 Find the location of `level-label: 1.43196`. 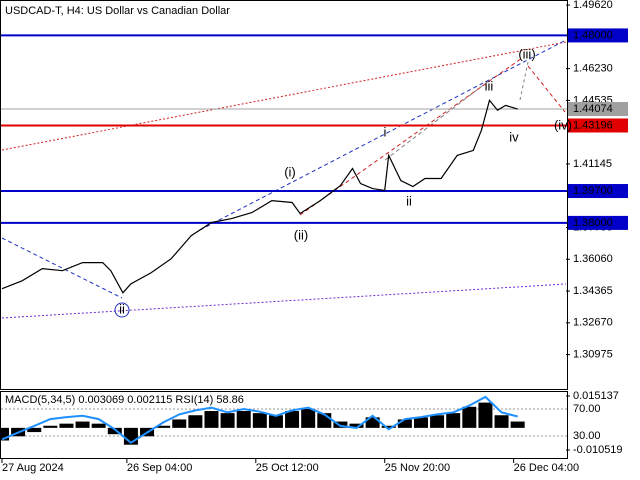

level-label: 1.43196 is located at coordinates (593, 125).